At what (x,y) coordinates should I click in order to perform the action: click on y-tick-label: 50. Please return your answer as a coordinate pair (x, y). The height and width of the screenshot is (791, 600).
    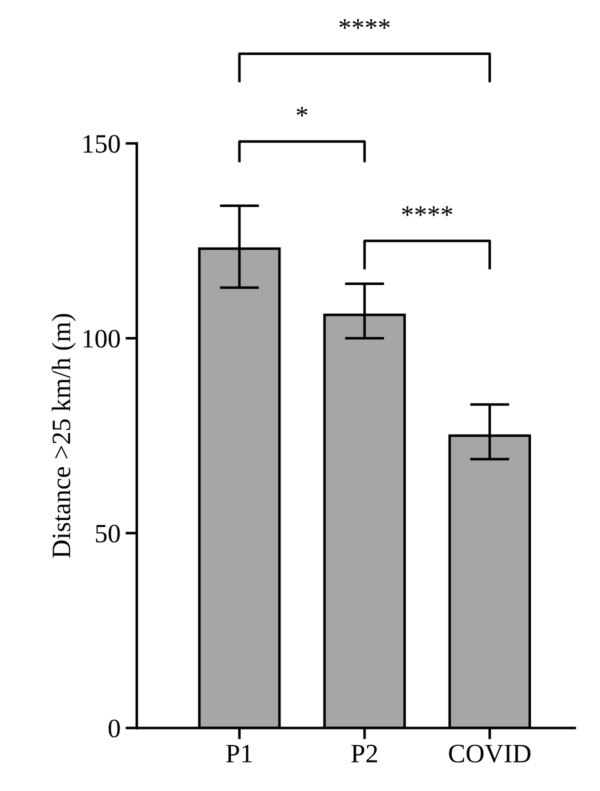
    Looking at the image, I should click on (108, 533).